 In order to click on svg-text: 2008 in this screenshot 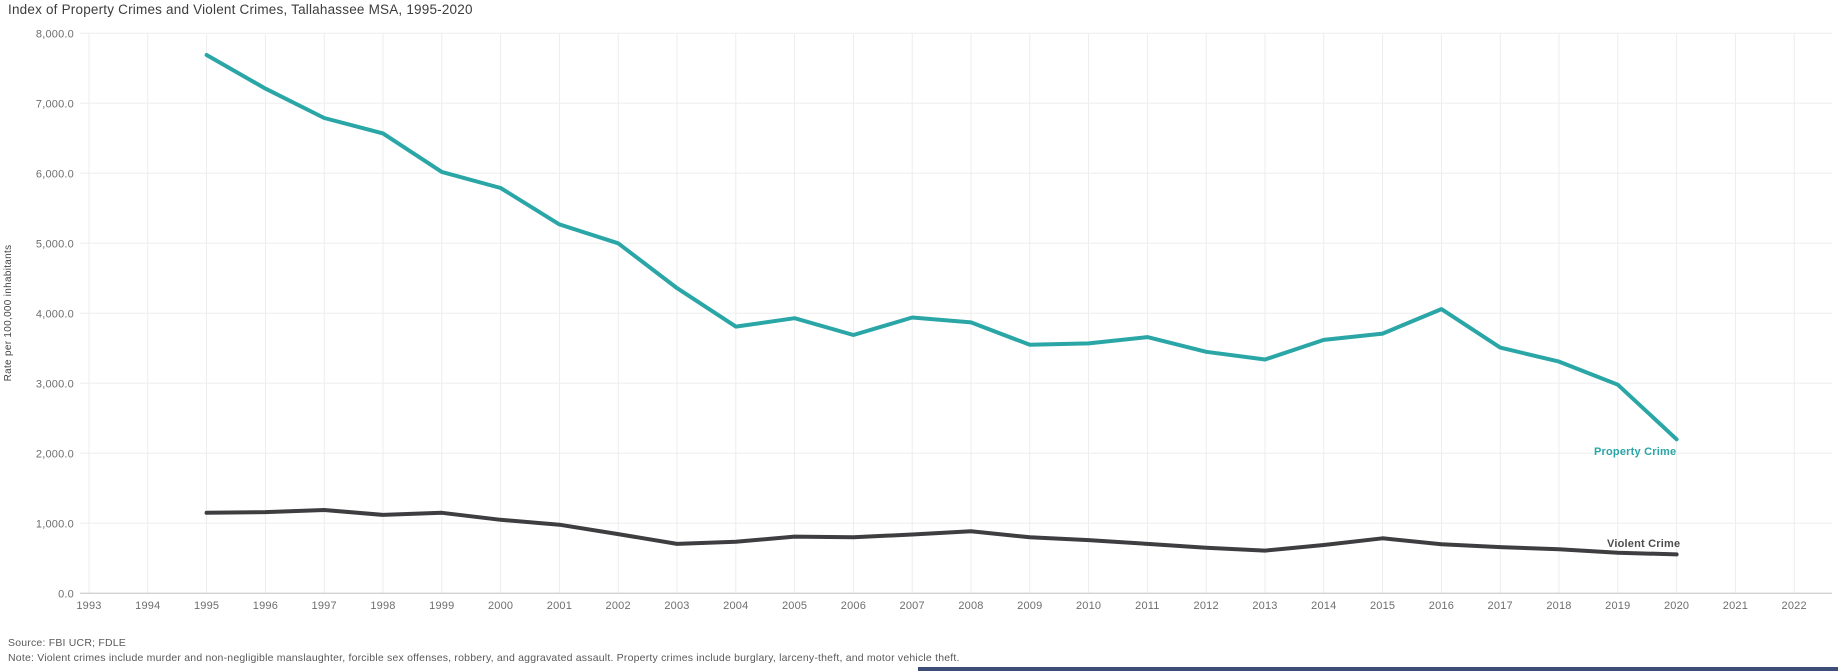, I will do `click(970, 606)`.